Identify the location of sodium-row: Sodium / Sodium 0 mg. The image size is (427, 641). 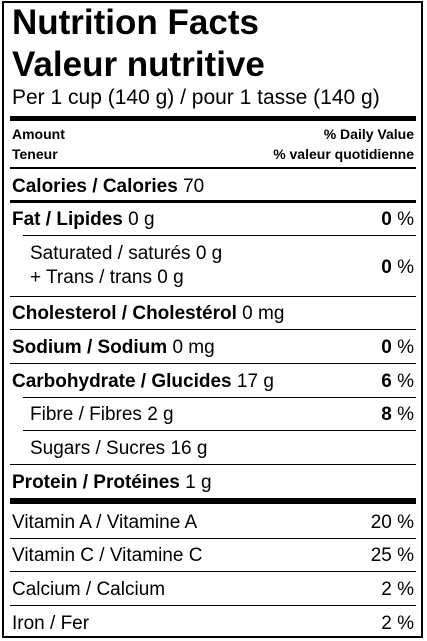
(113, 348).